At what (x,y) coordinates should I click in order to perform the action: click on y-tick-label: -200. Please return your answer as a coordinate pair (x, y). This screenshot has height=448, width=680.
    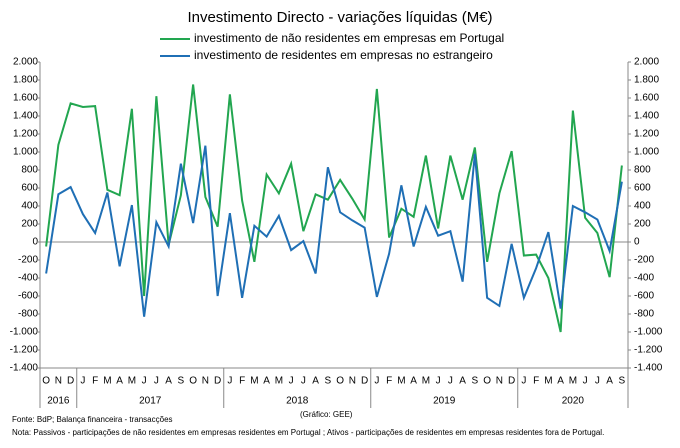
    Looking at the image, I should click on (28, 260).